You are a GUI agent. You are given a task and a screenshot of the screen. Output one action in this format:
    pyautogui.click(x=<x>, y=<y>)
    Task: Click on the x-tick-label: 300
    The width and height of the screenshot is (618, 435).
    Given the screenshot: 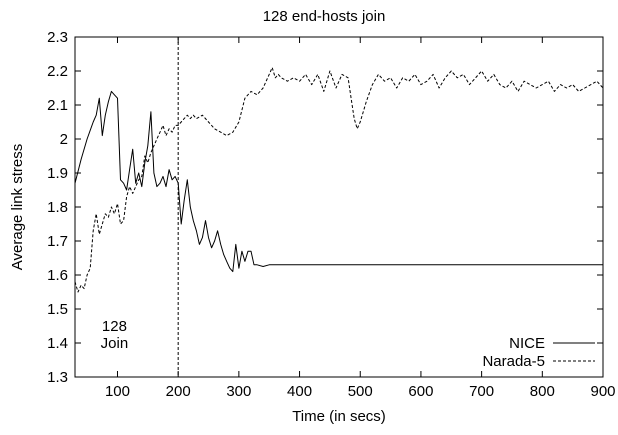 What is the action you would take?
    pyautogui.click(x=238, y=391)
    